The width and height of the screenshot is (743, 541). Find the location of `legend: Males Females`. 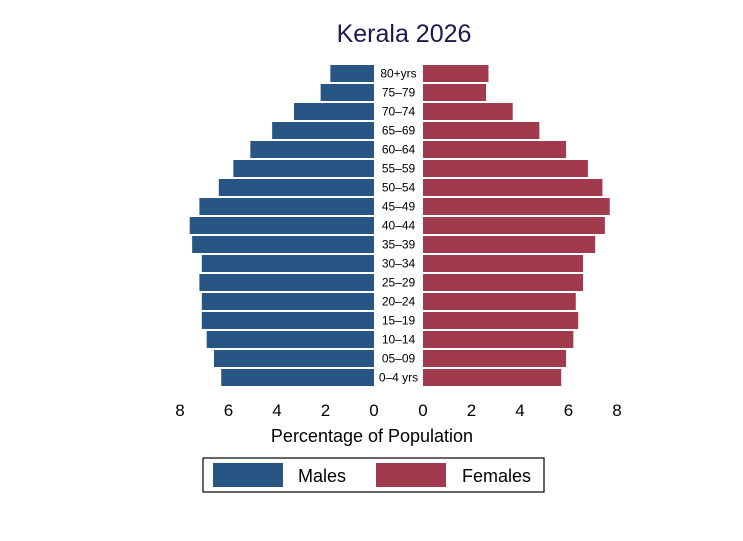

legend: Males Females is located at coordinates (373, 475).